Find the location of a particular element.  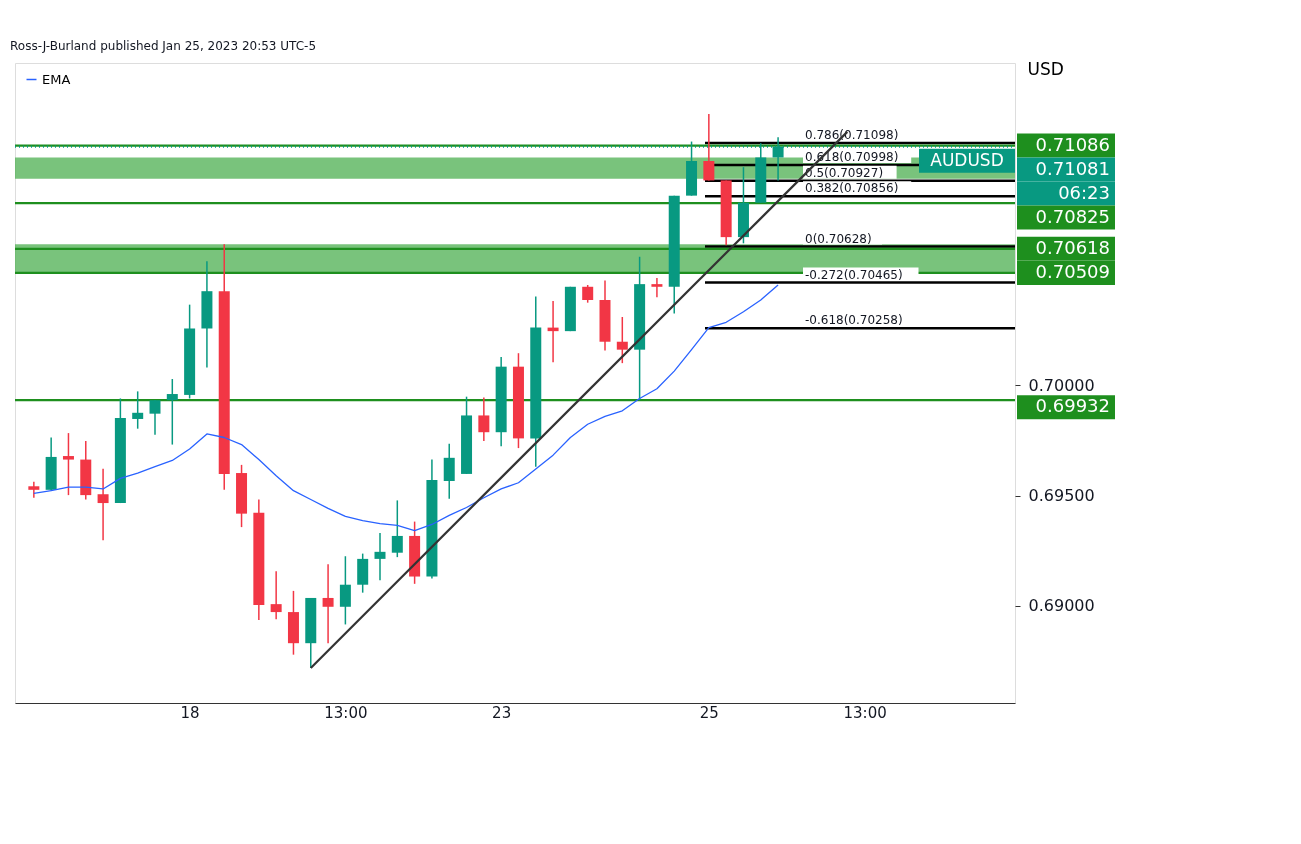

ref-line-label: 0(0.70628) is located at coordinates (838, 238).